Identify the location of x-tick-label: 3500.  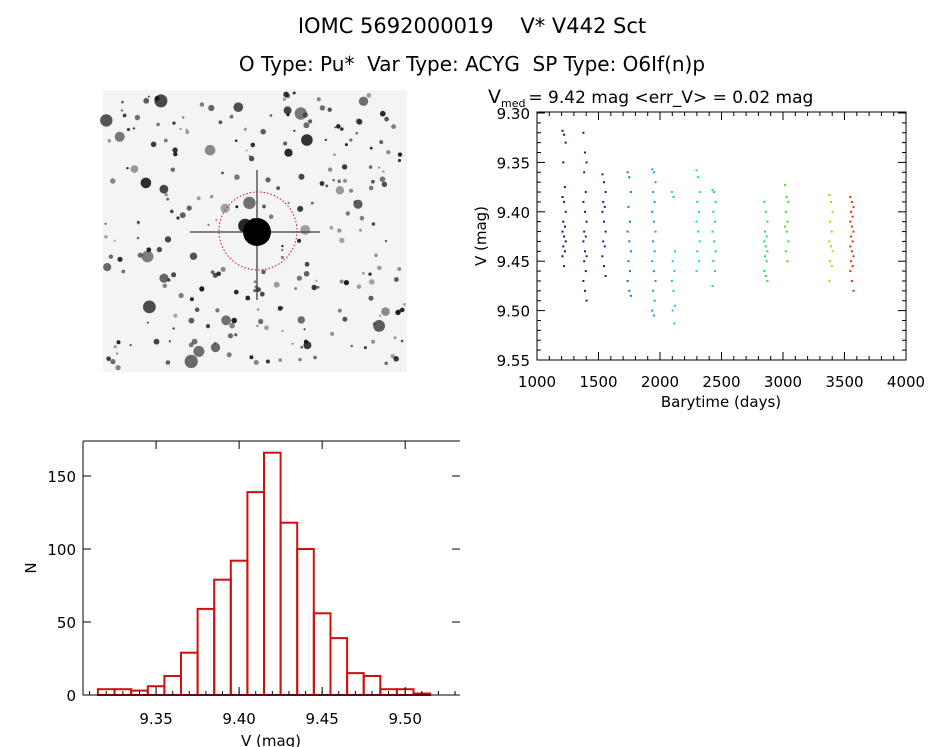
(844, 382).